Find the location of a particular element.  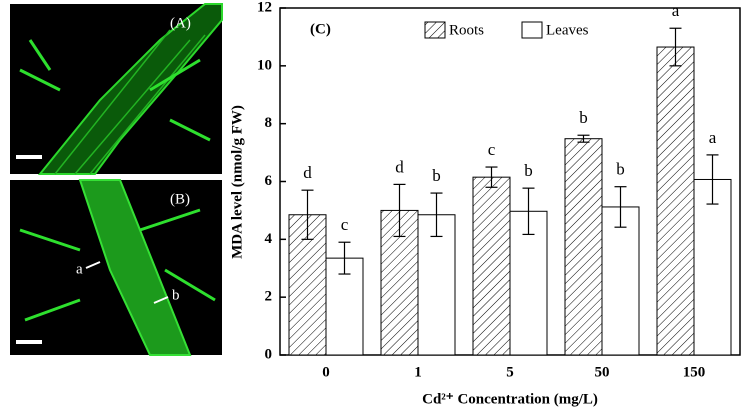

y-axis-label: MDA level (nmol/g FW) is located at coordinates (237, 182).